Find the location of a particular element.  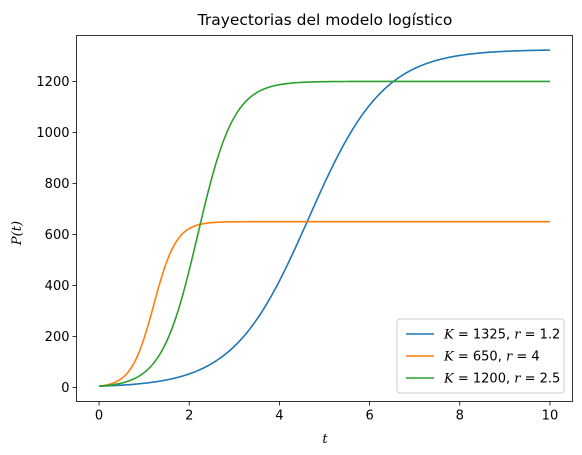

legend-box is located at coordinates (480, 356).